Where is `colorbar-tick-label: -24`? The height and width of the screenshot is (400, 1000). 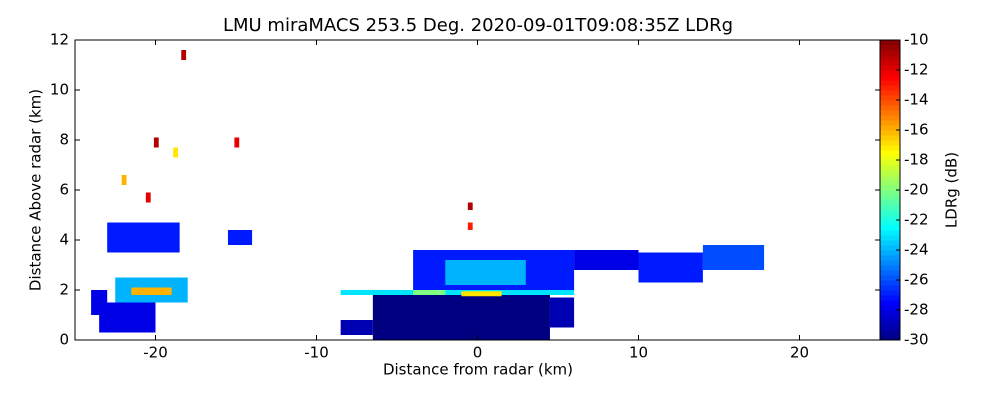
colorbar-tick-label: -24 is located at coordinates (916, 250).